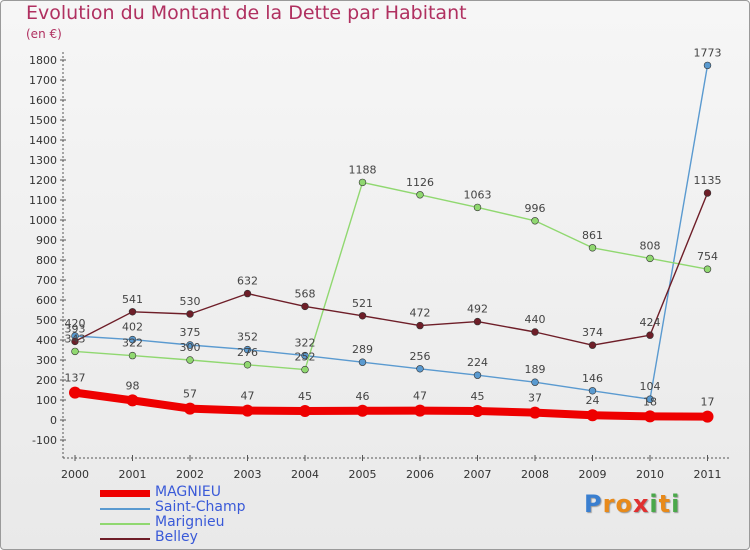  I want to click on data-label-marignieu: 343, so click(75, 338).